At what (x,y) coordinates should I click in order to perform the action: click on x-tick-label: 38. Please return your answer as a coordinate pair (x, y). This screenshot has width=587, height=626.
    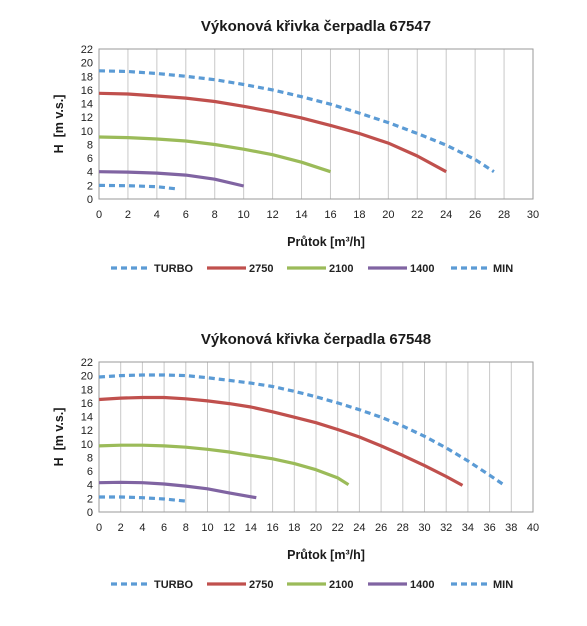
    Looking at the image, I should click on (511, 528).